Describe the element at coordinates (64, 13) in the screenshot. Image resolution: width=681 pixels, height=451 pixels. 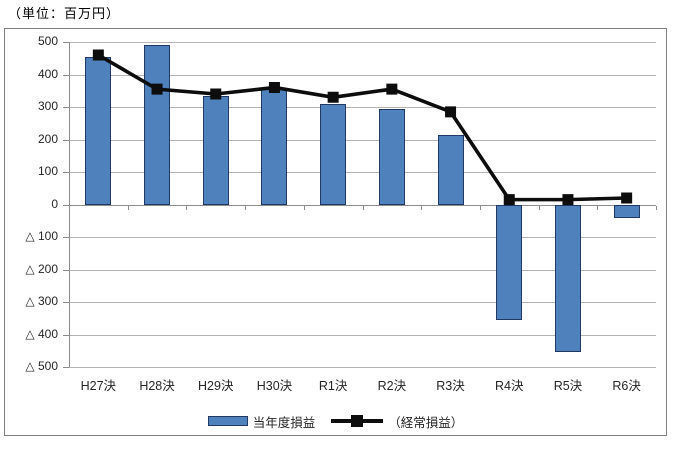
I see `unit-title: （単位：百万円）` at that location.